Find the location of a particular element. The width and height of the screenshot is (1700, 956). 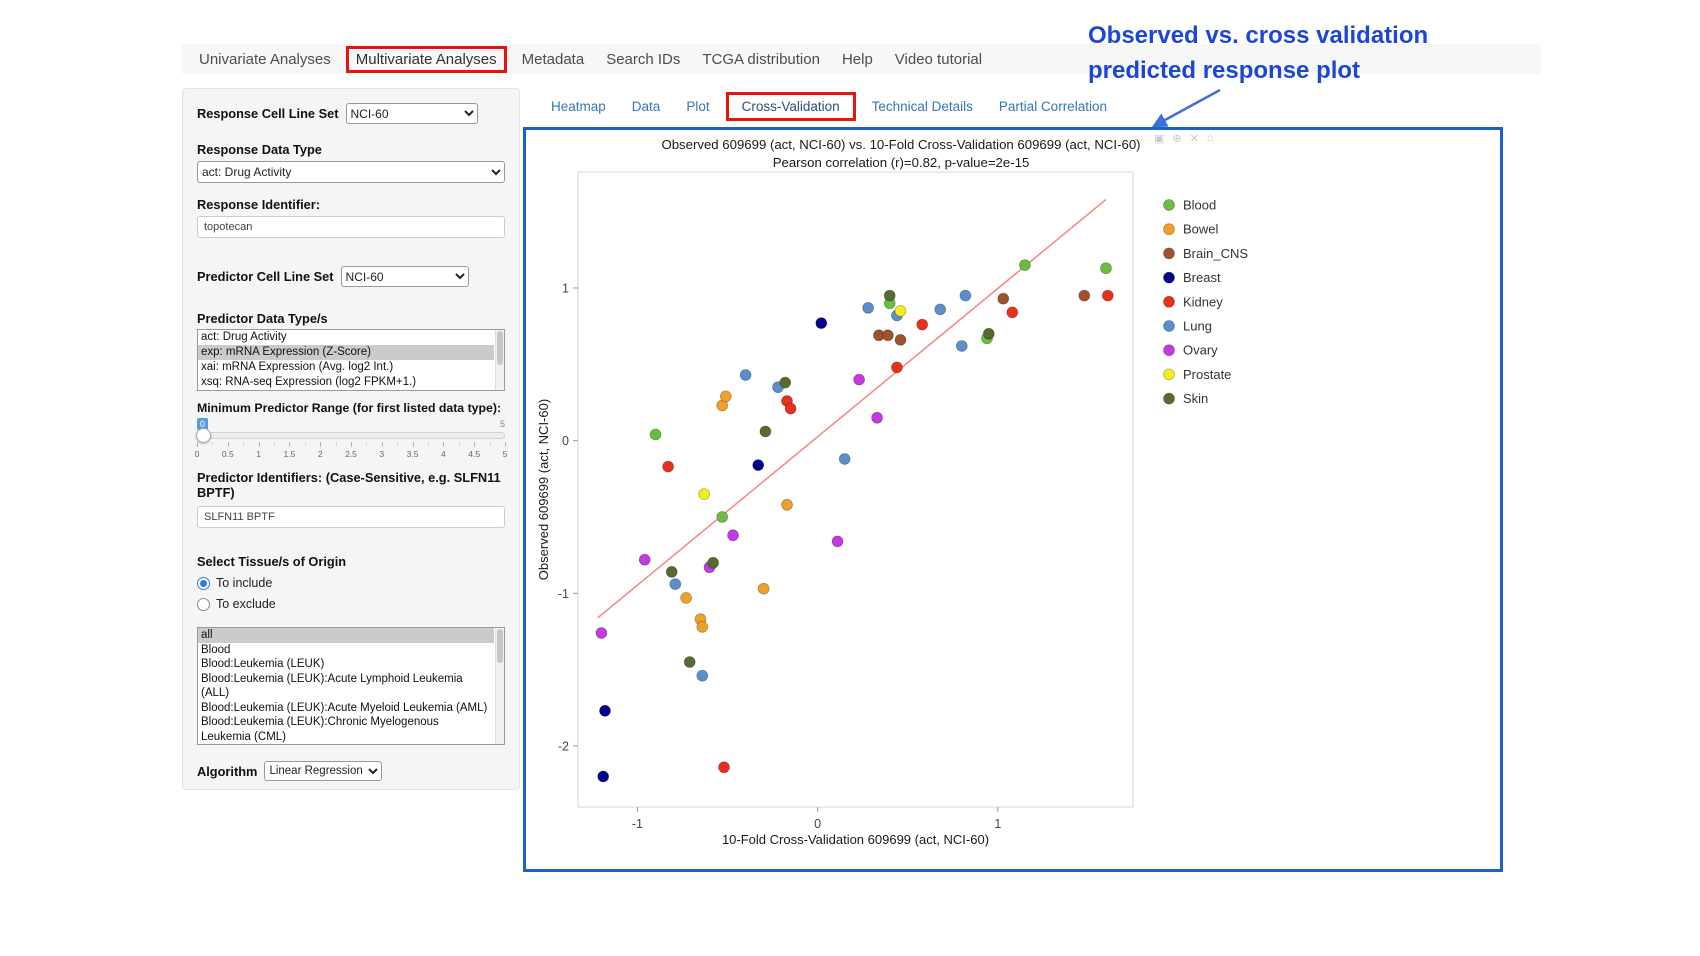

predictor-data-type-option: exp: mRNA Expression (Z-Score) is located at coordinates (346, 352).